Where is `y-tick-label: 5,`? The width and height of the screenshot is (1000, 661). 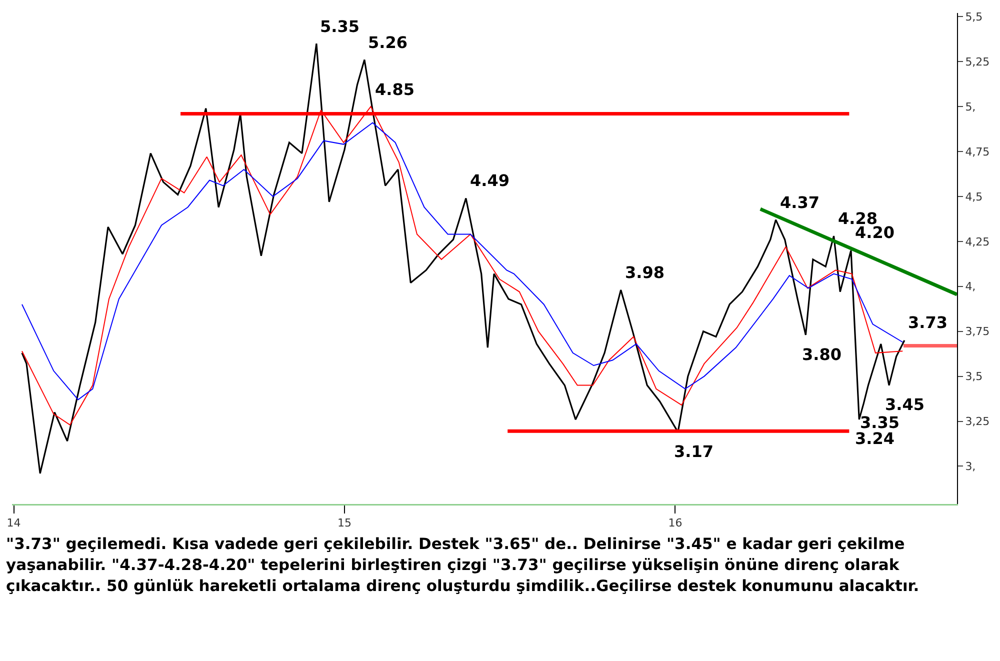
y-tick-label: 5, is located at coordinates (970, 107).